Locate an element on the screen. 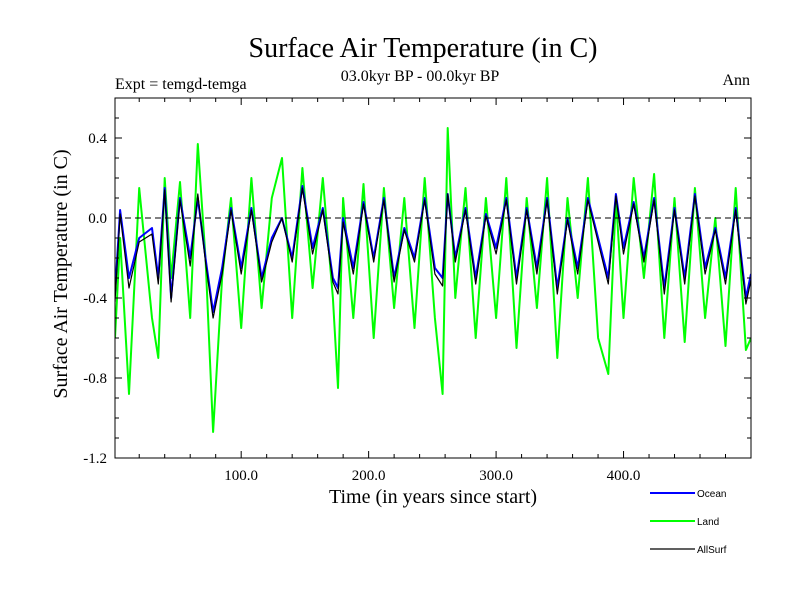 This screenshot has width=800, height=600. y-axis-label: Surface Air Temperature (in C) is located at coordinates (61, 273).